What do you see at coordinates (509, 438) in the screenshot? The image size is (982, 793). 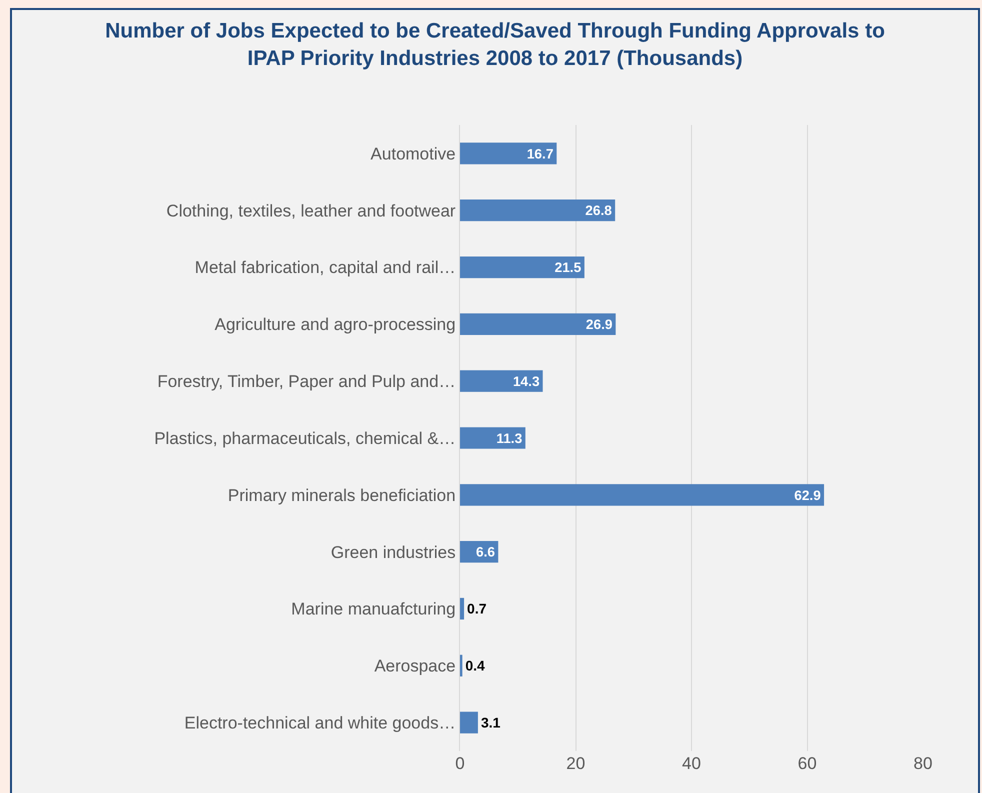 I see `data-label: 11.3` at bounding box center [509, 438].